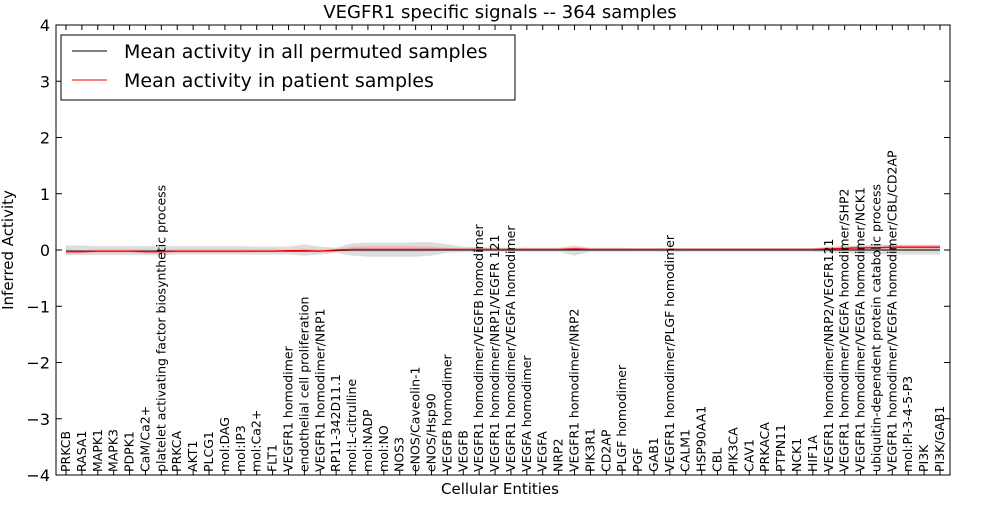 This screenshot has height=505, width=1000. I want to click on x-tick-label: endothelial cell proliferation, so click(303, 384).